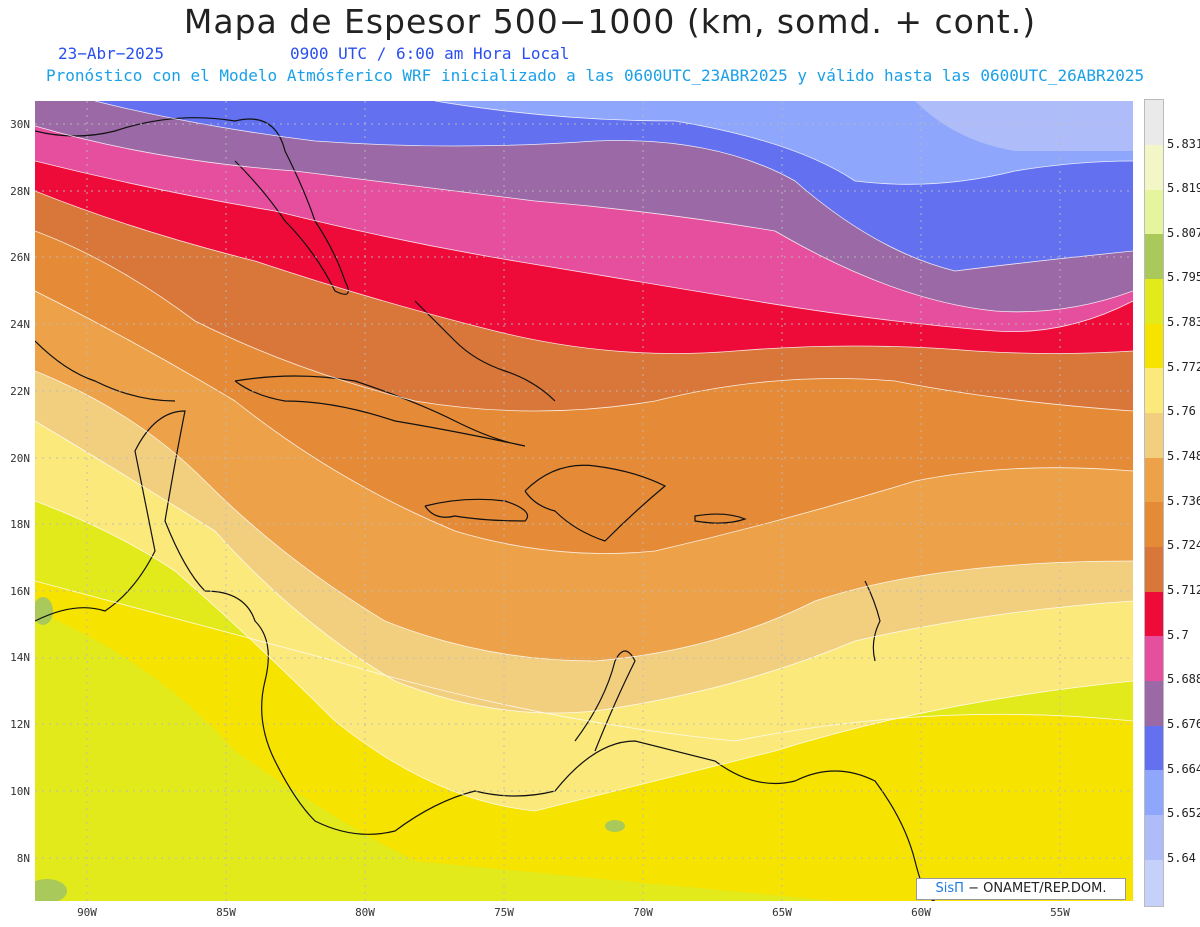 This screenshot has height=927, width=1200. Describe the element at coordinates (643, 912) in the screenshot. I see `lon-label: 70W` at that location.